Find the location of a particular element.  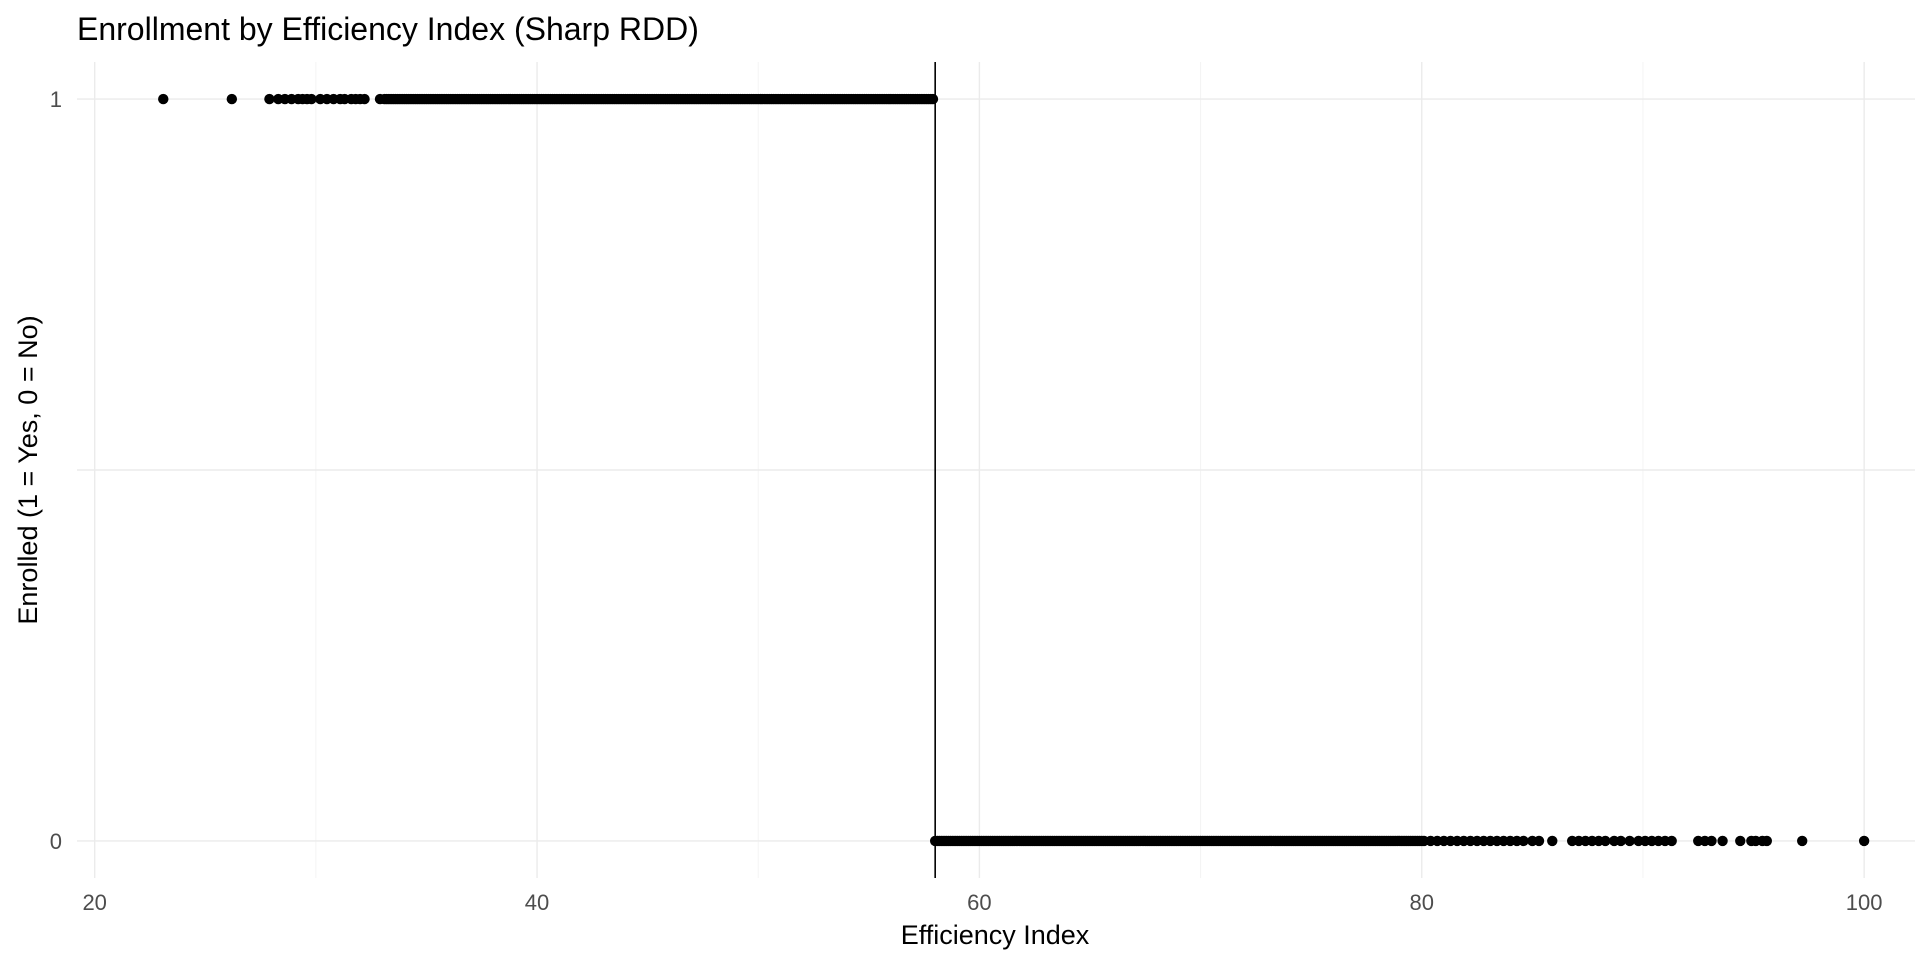

y-axis-title: Enrolled (1 = Yes, 0 = No) is located at coordinates (28, 469).